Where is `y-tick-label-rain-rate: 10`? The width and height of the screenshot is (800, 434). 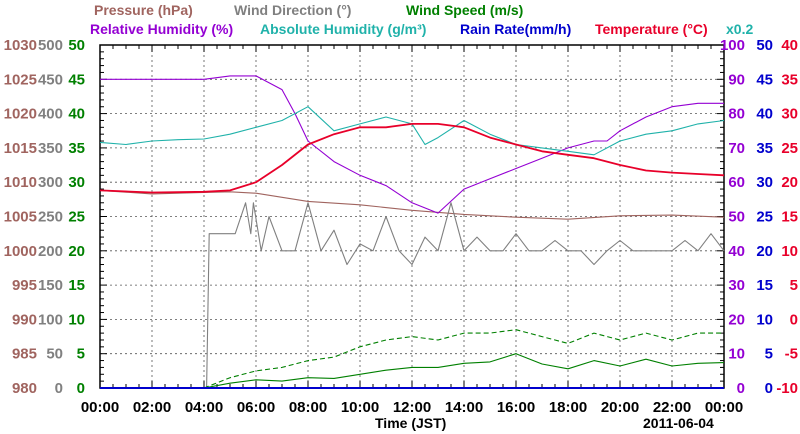 y-tick-label-rain-rate: 10 is located at coordinates (764, 319).